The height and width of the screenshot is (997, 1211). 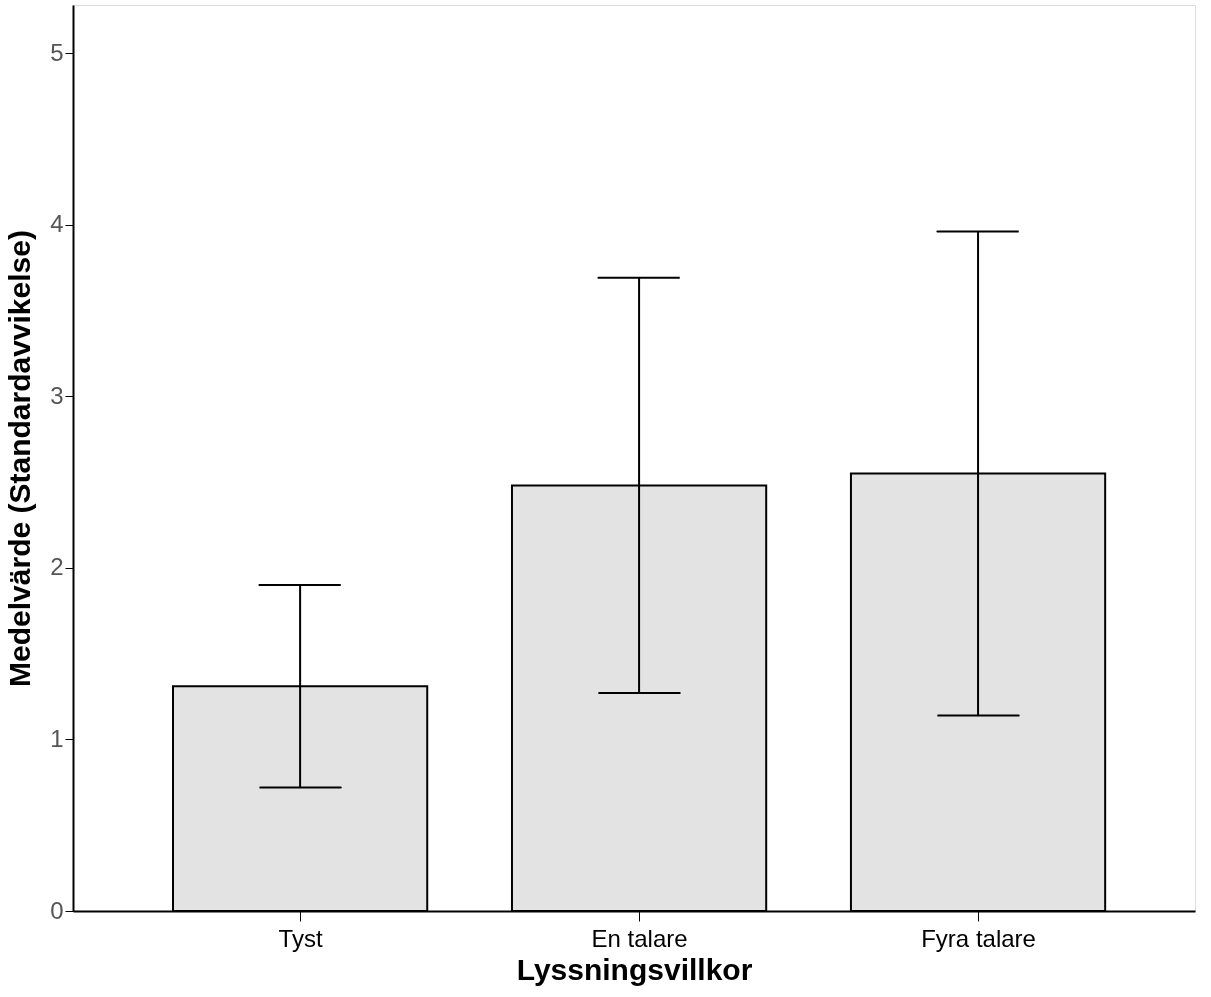 I want to click on x-tick-label: En talare, so click(x=639, y=938).